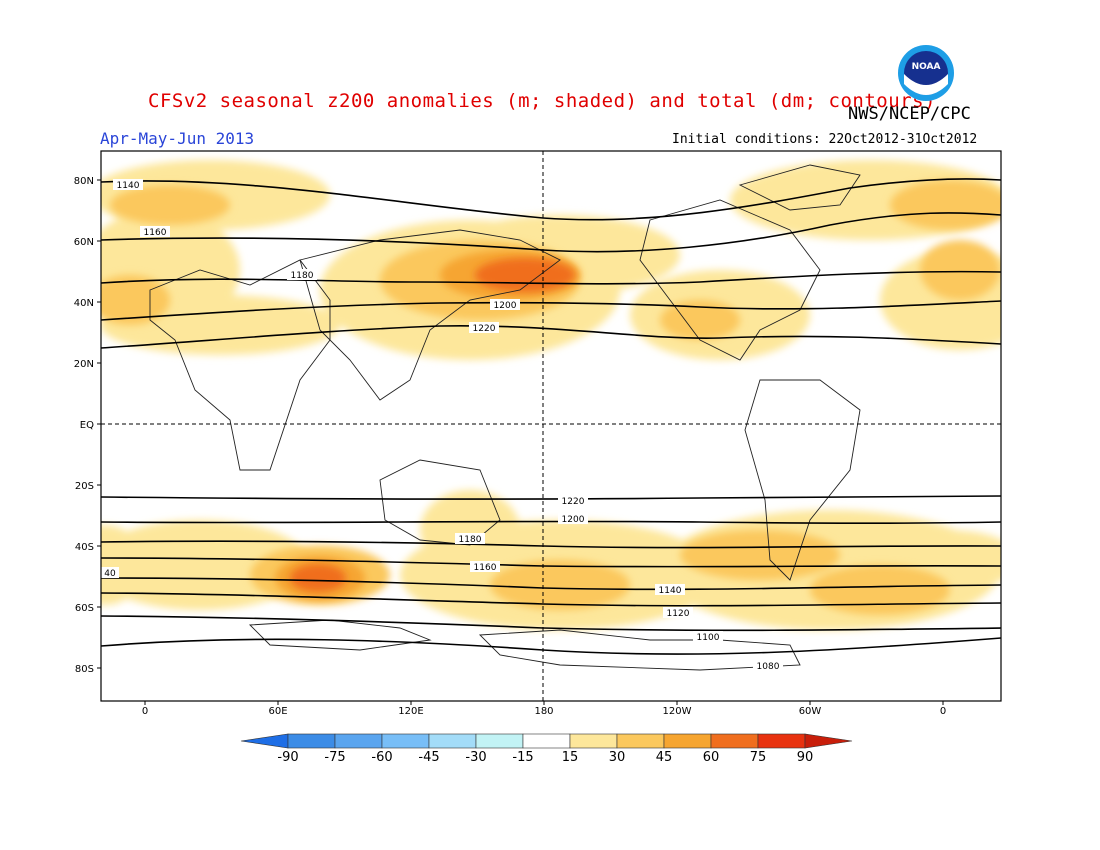 The width and height of the screenshot is (1100, 850). I want to click on lon-label: 60W, so click(810, 711).